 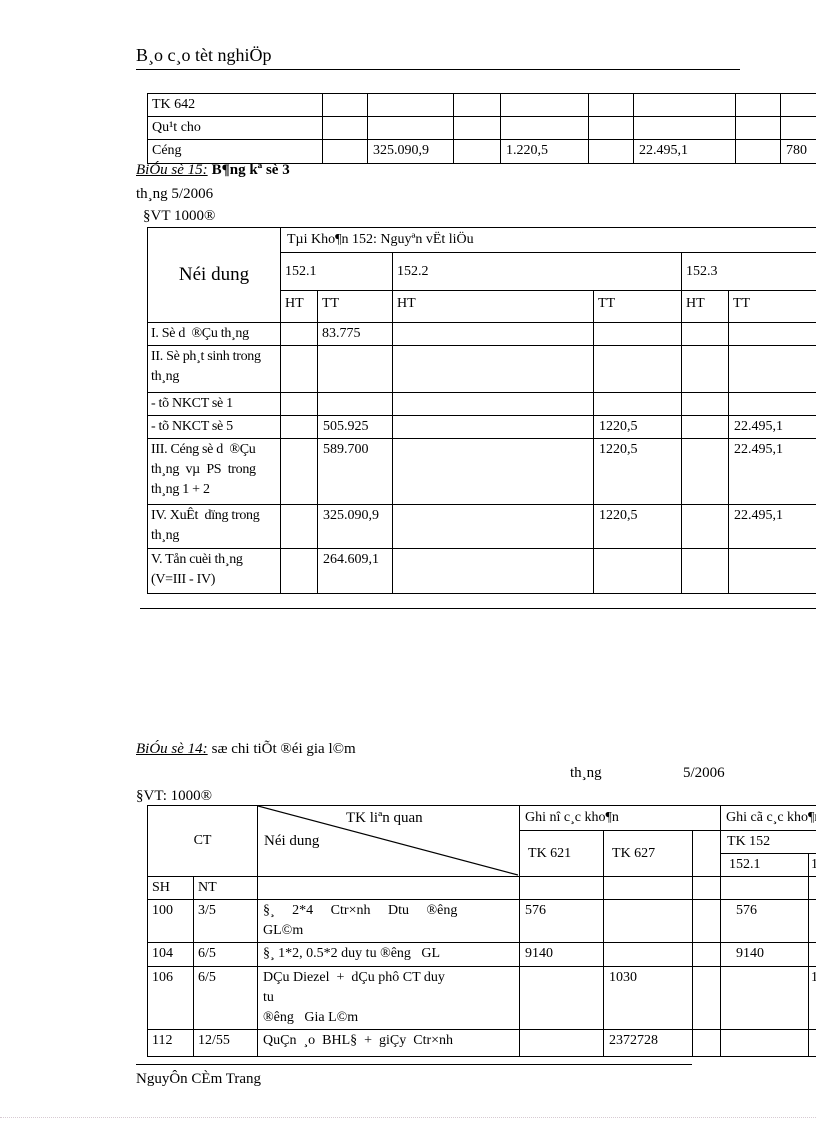 What do you see at coordinates (225, 888) in the screenshot?
I see `col-header-nt: NT` at bounding box center [225, 888].